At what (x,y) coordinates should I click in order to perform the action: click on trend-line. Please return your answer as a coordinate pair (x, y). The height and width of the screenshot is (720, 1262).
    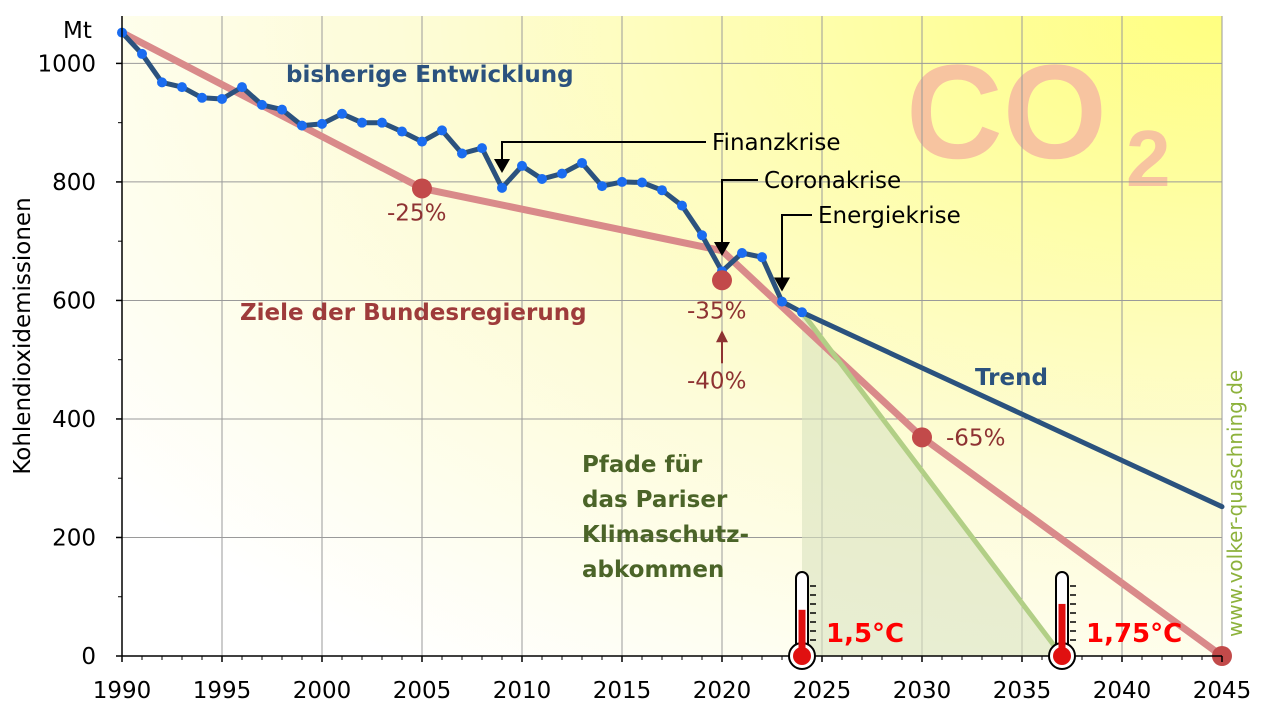
    Looking at the image, I should click on (1012, 409).